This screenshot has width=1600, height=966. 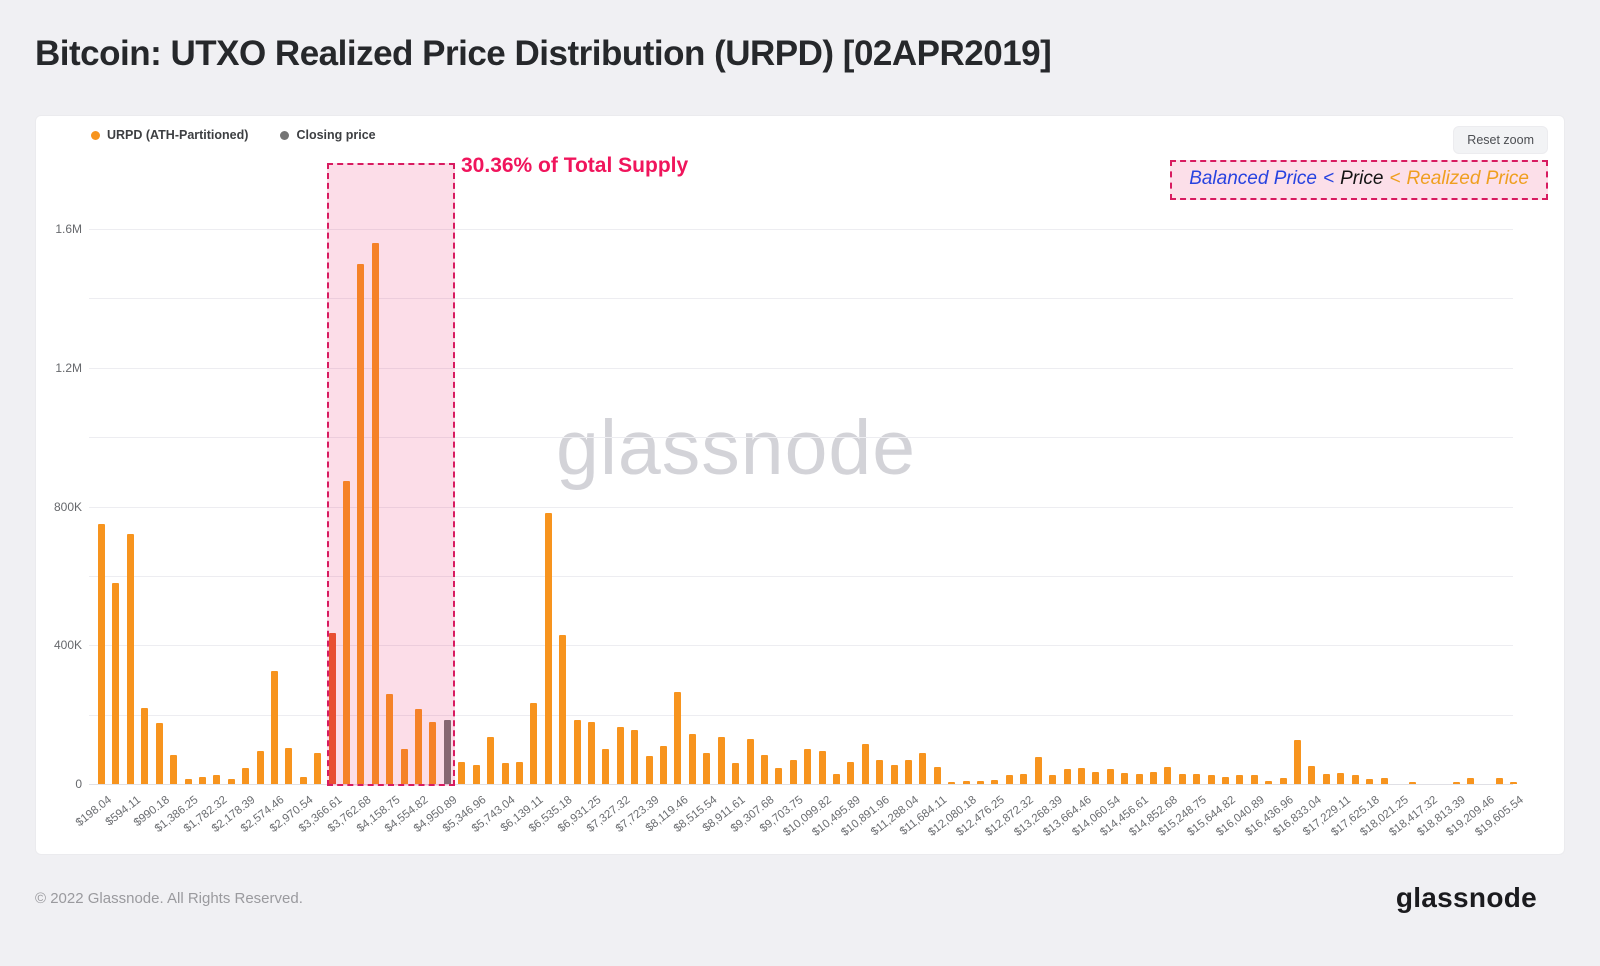 I want to click on y-axis-tick-label: 800K, so click(x=67, y=506).